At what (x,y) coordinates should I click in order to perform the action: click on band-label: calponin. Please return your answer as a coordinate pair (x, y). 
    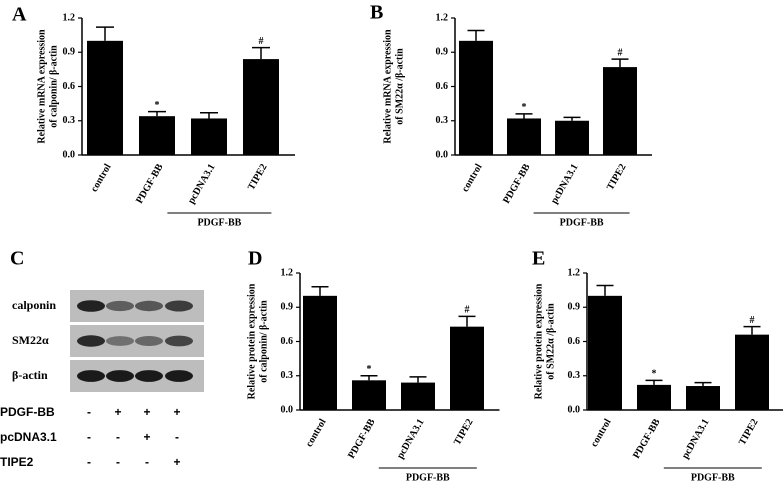
    Looking at the image, I should click on (34, 305).